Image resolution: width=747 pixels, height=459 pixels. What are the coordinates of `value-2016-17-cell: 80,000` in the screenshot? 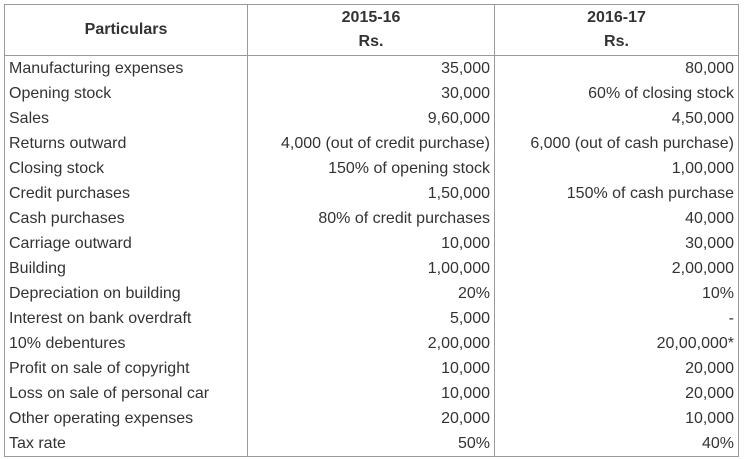 It's located at (616, 68).